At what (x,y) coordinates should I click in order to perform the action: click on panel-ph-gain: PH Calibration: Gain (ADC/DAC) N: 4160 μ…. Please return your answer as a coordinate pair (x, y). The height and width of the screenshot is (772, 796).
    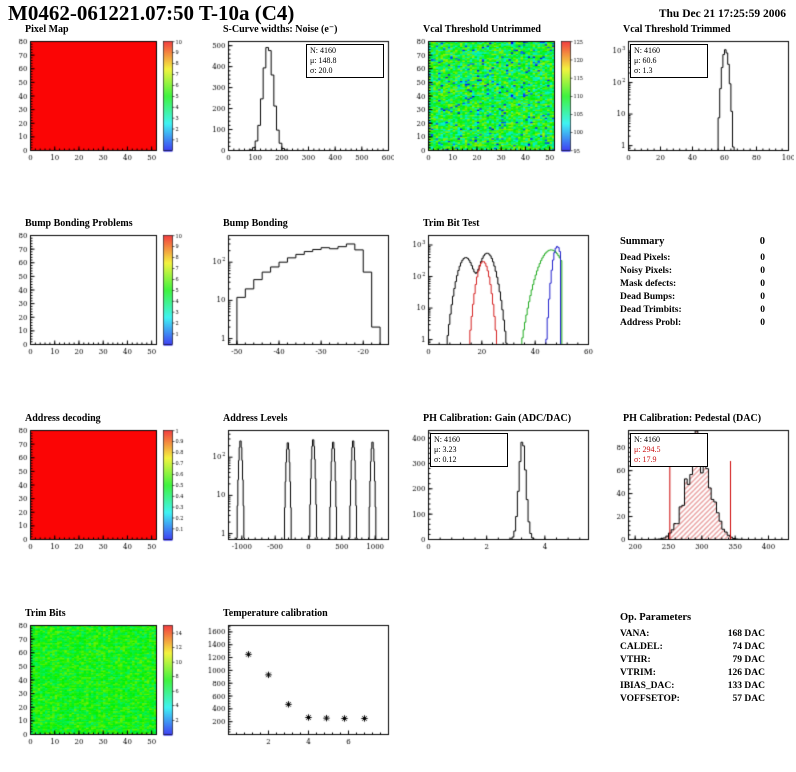
    Looking at the image, I should click on (498, 497).